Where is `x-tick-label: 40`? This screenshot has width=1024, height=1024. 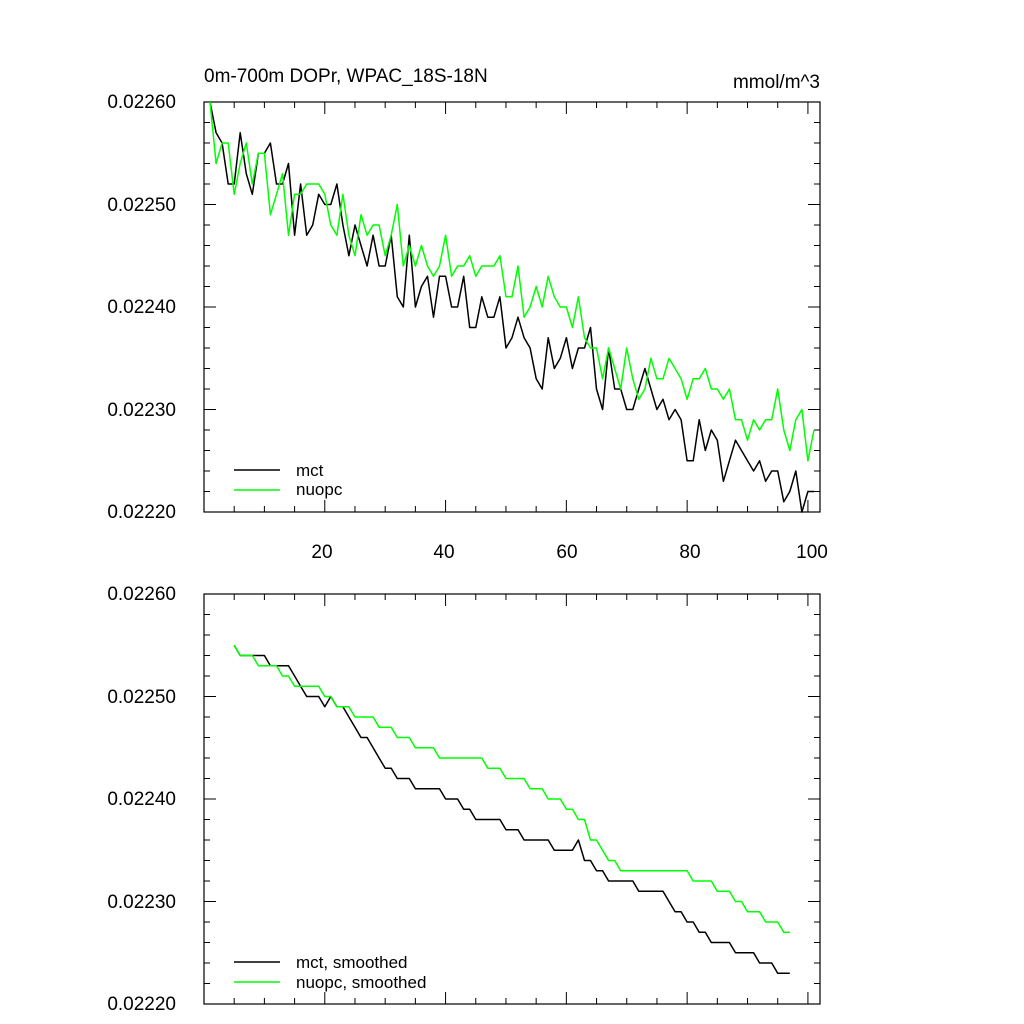 x-tick-label: 40 is located at coordinates (443, 552).